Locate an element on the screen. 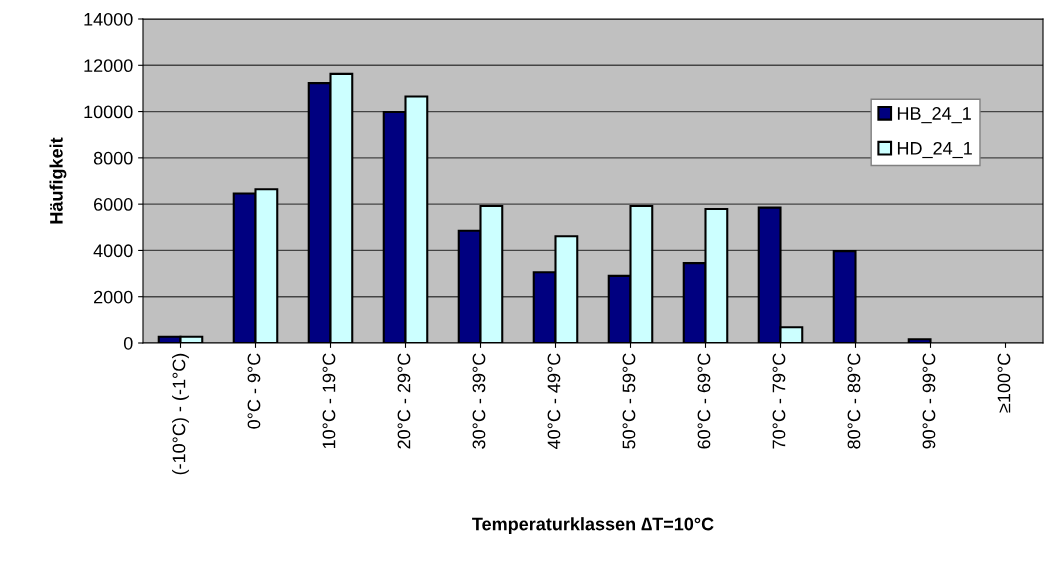 The width and height of the screenshot is (1046, 586). x-tick-label: 60°C - 69°C is located at coordinates (704, 401).